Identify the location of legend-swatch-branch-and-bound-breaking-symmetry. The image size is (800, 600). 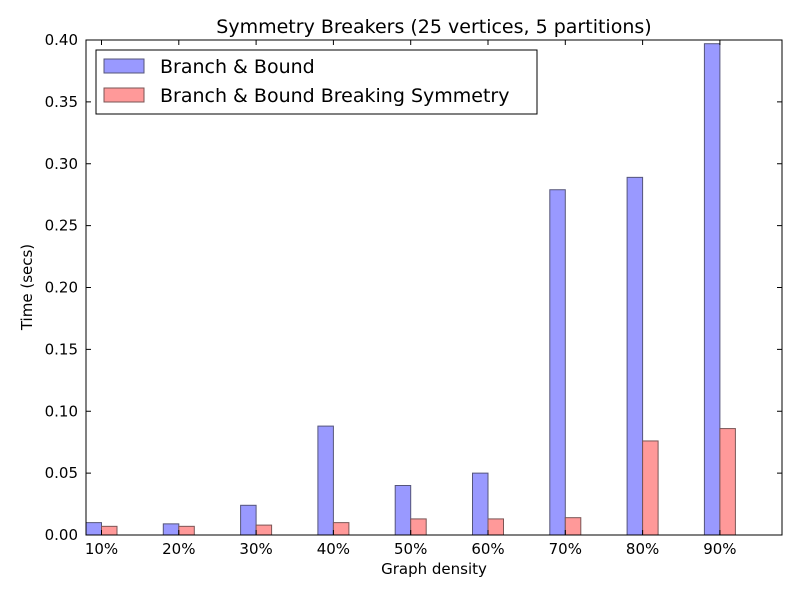
(124, 95).